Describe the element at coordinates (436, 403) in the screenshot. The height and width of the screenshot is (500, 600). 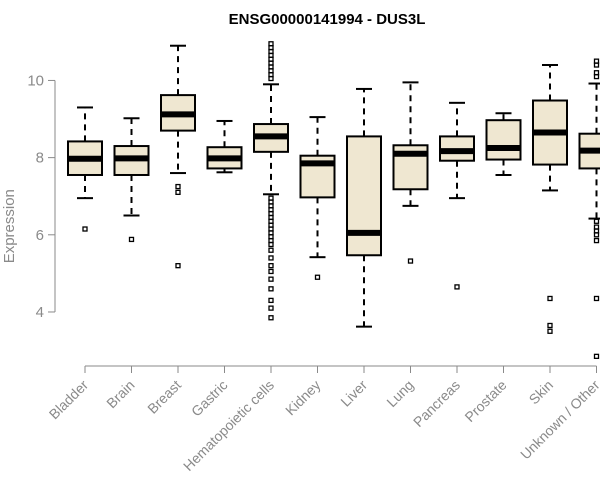
I see `x-tick-label: Pancreas` at that location.